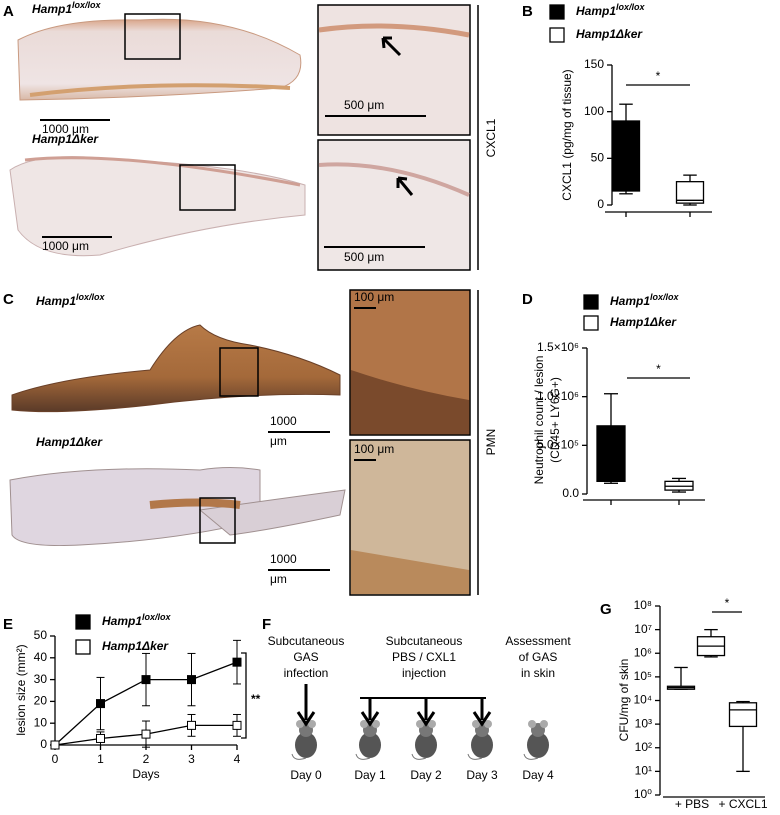 The height and width of the screenshot is (815, 780). What do you see at coordinates (570, 493) in the screenshot?
I see `y-tick-label: 0.0` at bounding box center [570, 493].